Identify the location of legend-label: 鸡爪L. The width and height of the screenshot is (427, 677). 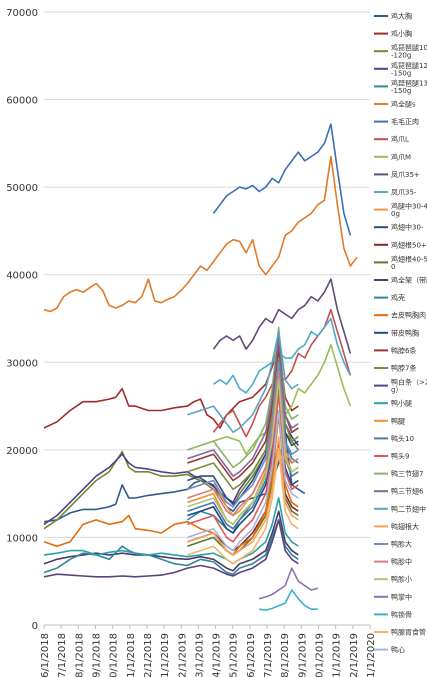
(400, 139).